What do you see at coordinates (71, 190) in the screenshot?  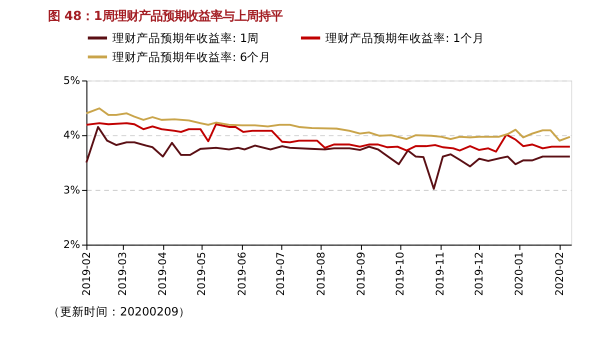 I see `y-tick-label: 3%` at bounding box center [71, 190].